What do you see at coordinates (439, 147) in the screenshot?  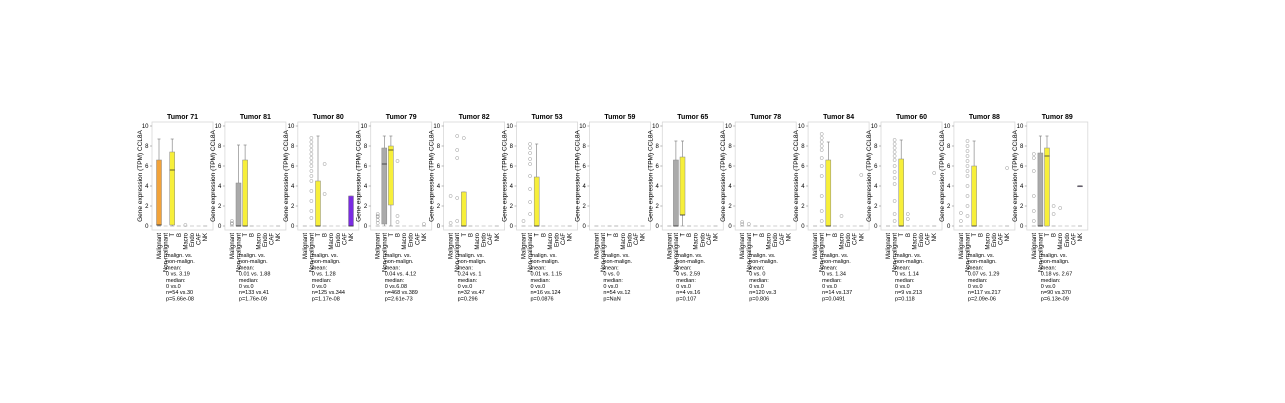 I see `y-tick-label: 8` at bounding box center [439, 147].